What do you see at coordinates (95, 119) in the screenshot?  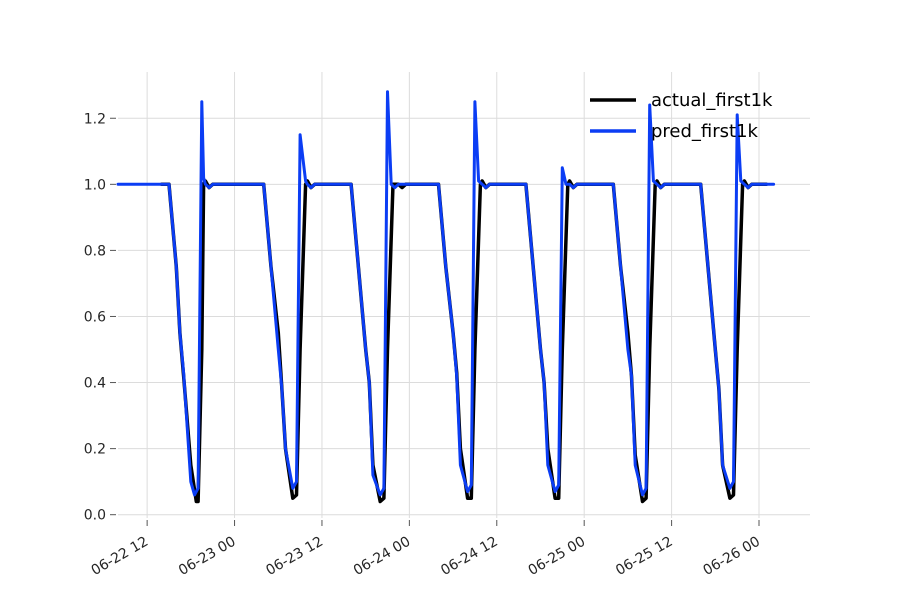 I see `y-tick-label: 1.2` at bounding box center [95, 119].